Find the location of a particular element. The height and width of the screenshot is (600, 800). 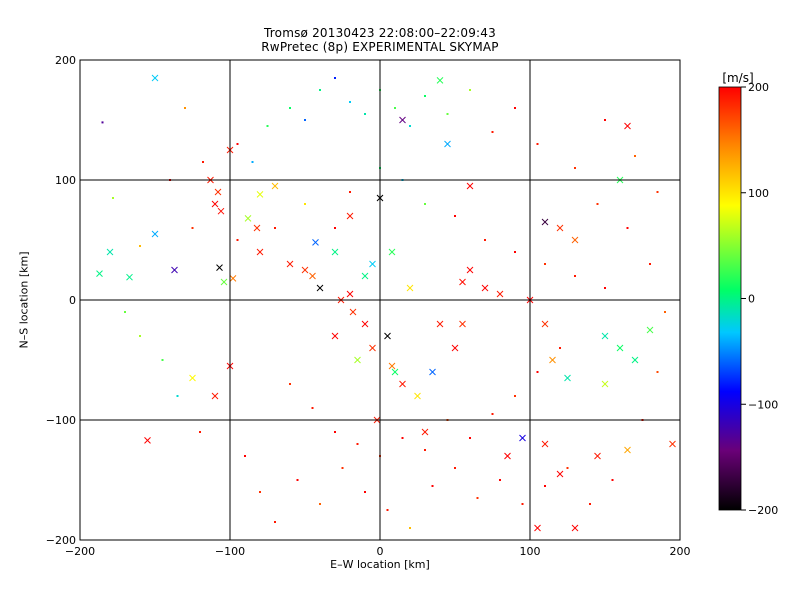

colorbar-label: [m/s] is located at coordinates (738, 78).